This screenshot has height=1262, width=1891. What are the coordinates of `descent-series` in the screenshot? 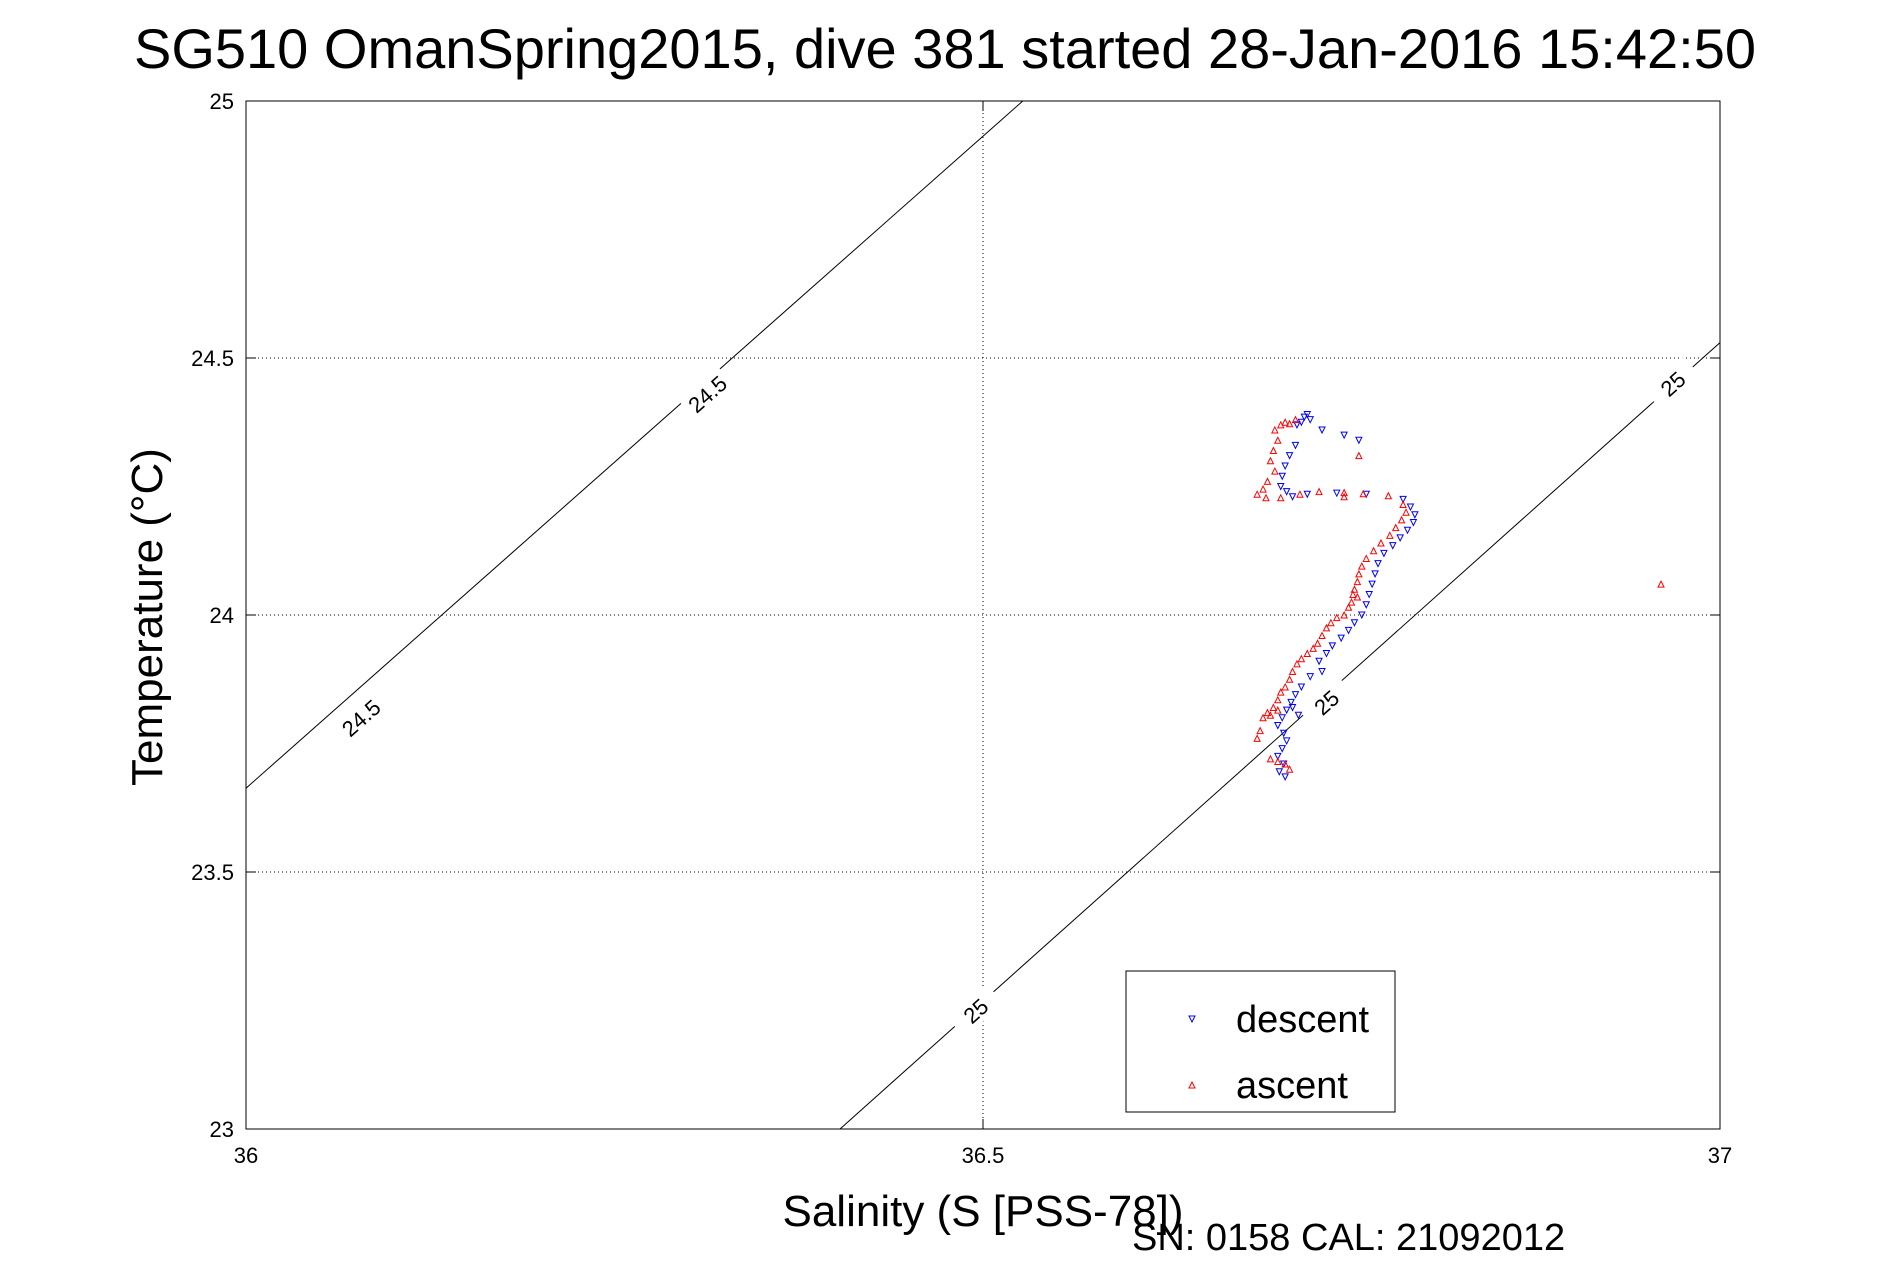 It's located at (1346, 596).